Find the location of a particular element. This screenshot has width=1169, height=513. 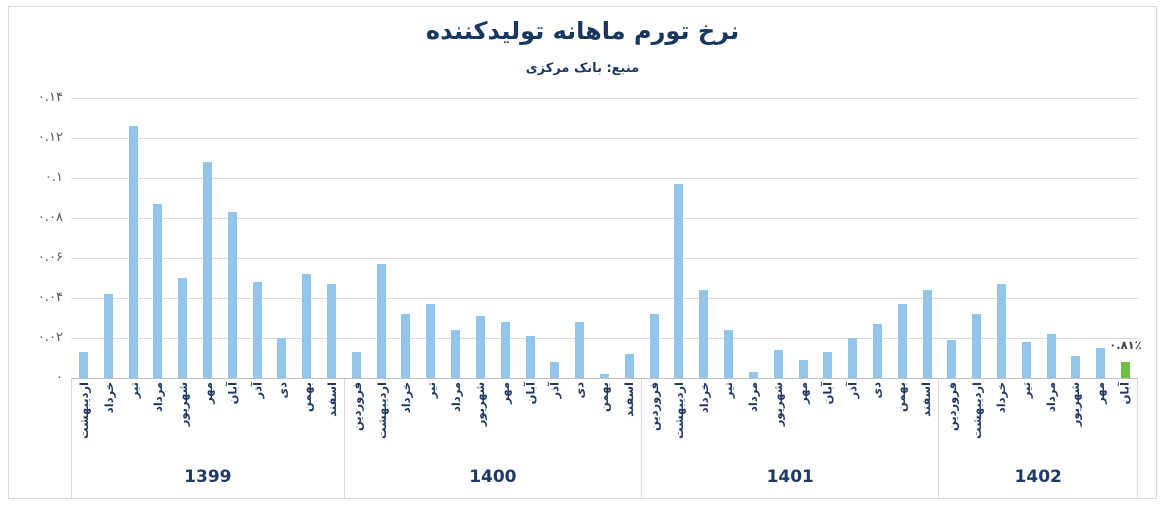

bar-1400-شهریور is located at coordinates (480, 347).